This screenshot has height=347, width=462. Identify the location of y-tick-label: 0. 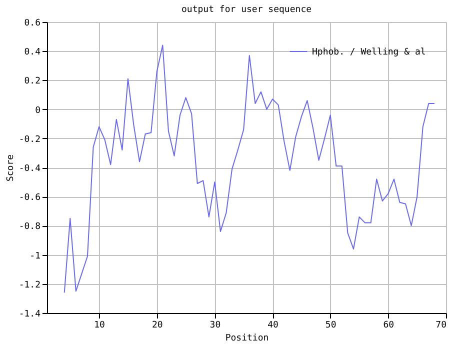
(37, 111).